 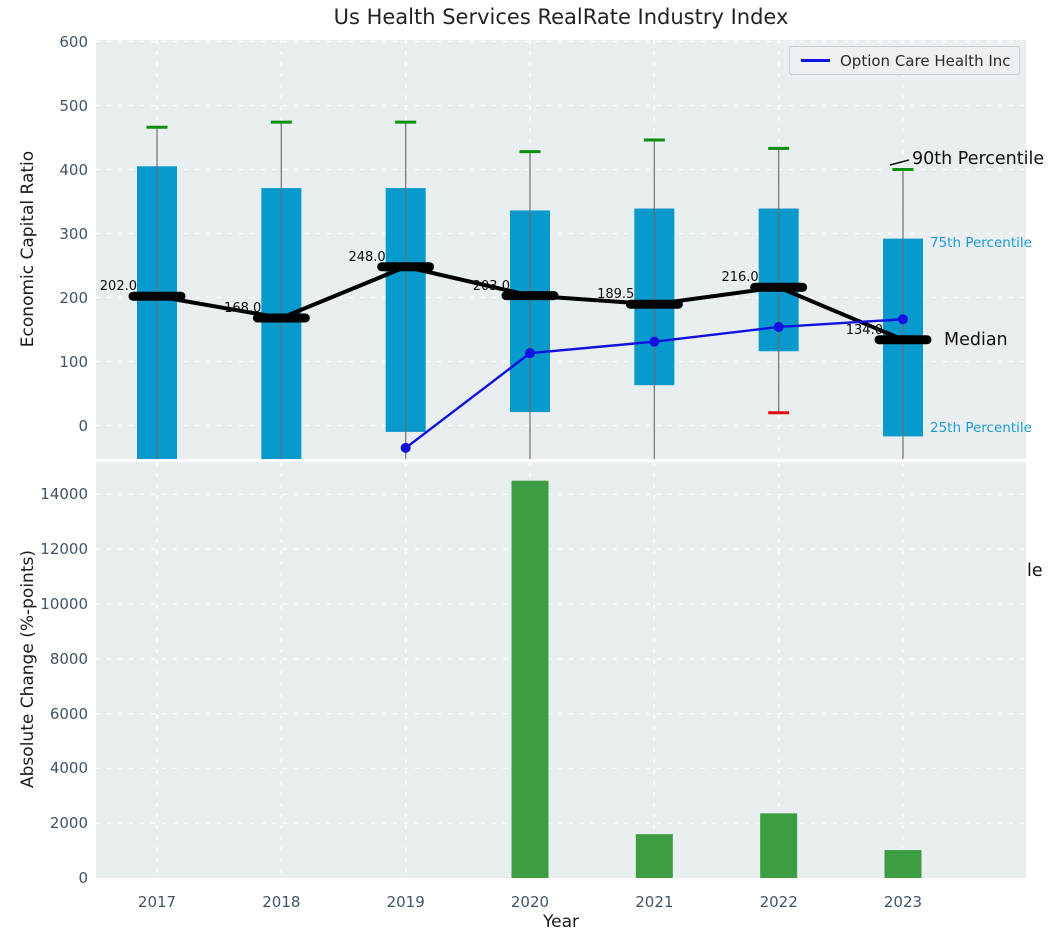 What do you see at coordinates (981, 243) in the screenshot?
I see `annotation-75th-percentile: 75th Percentile` at bounding box center [981, 243].